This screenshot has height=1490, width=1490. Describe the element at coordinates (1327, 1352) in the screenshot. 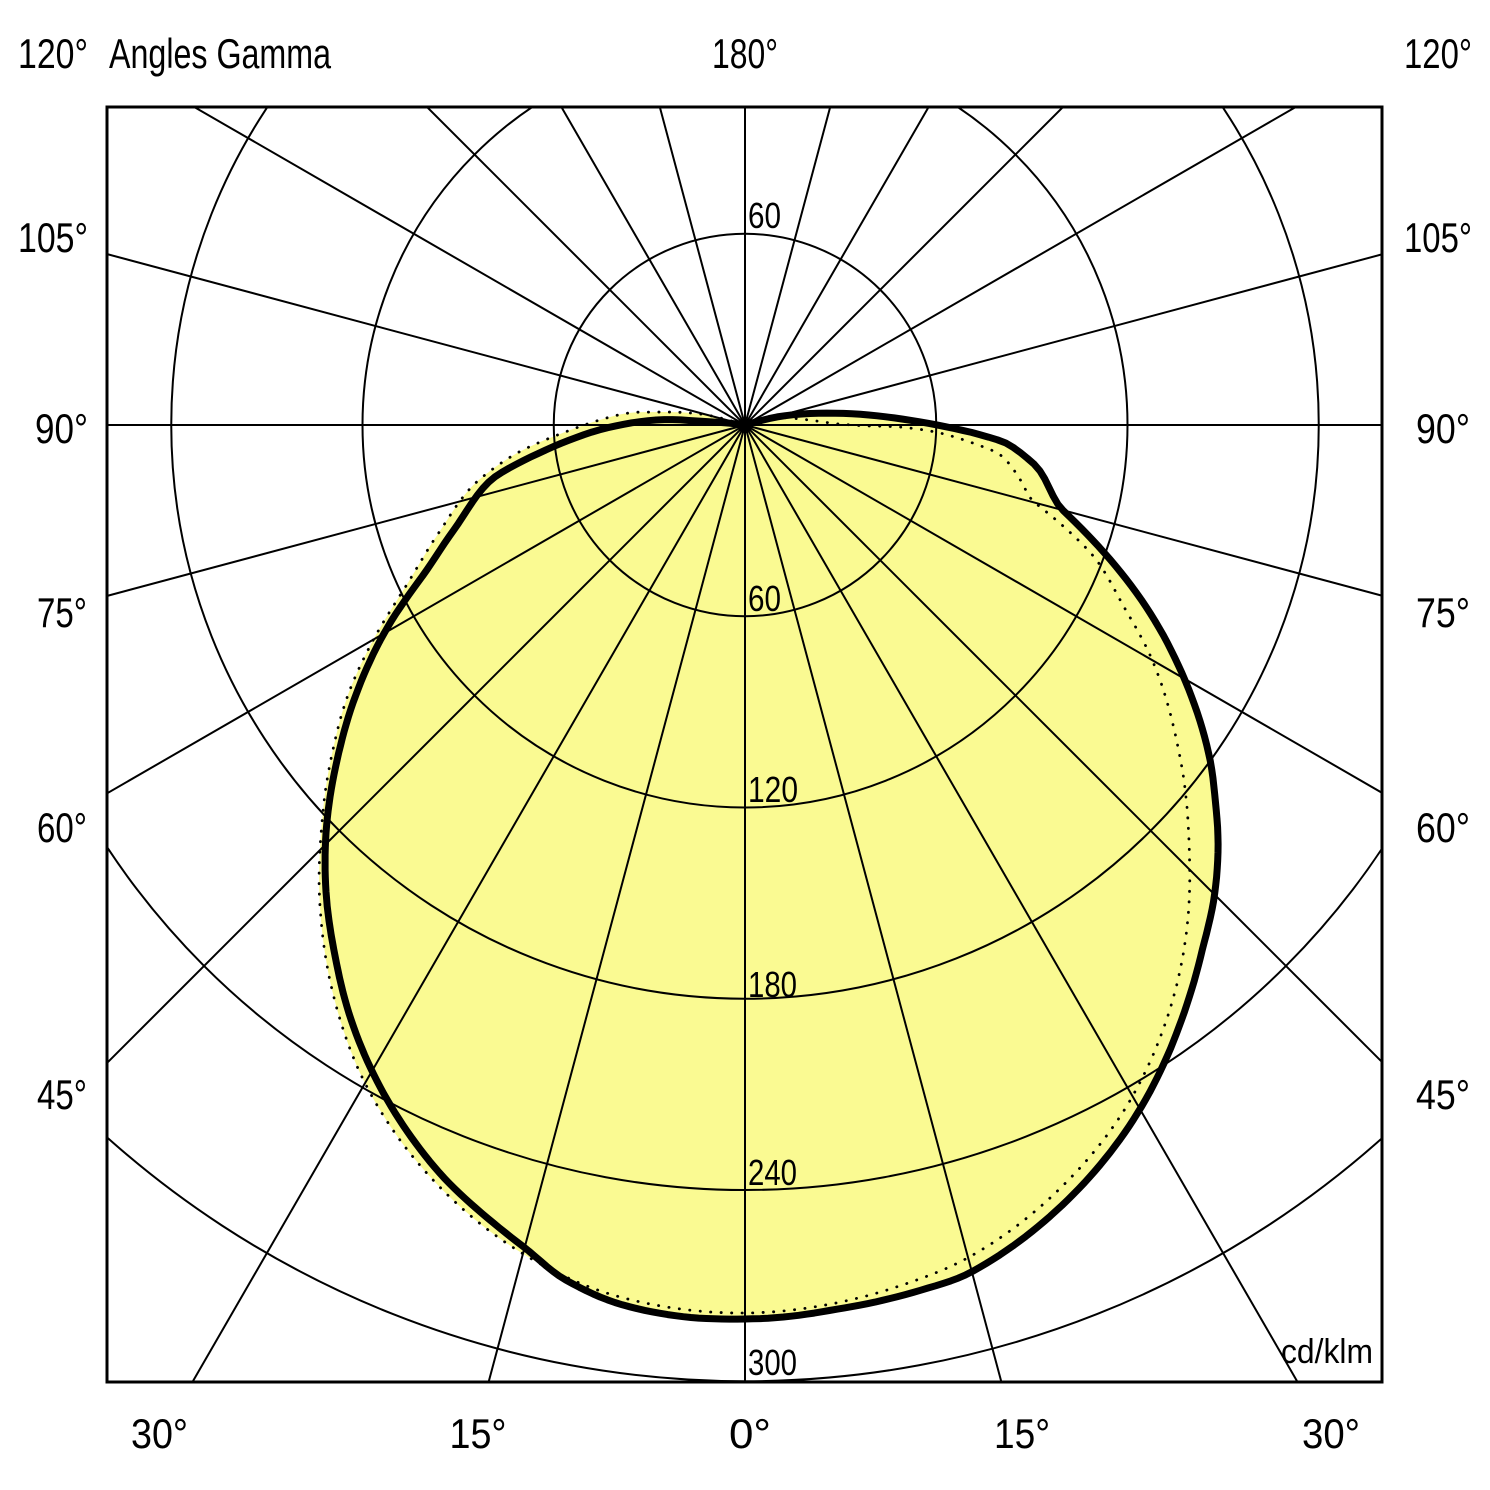

I see `svg-text: cd/klm` at that location.